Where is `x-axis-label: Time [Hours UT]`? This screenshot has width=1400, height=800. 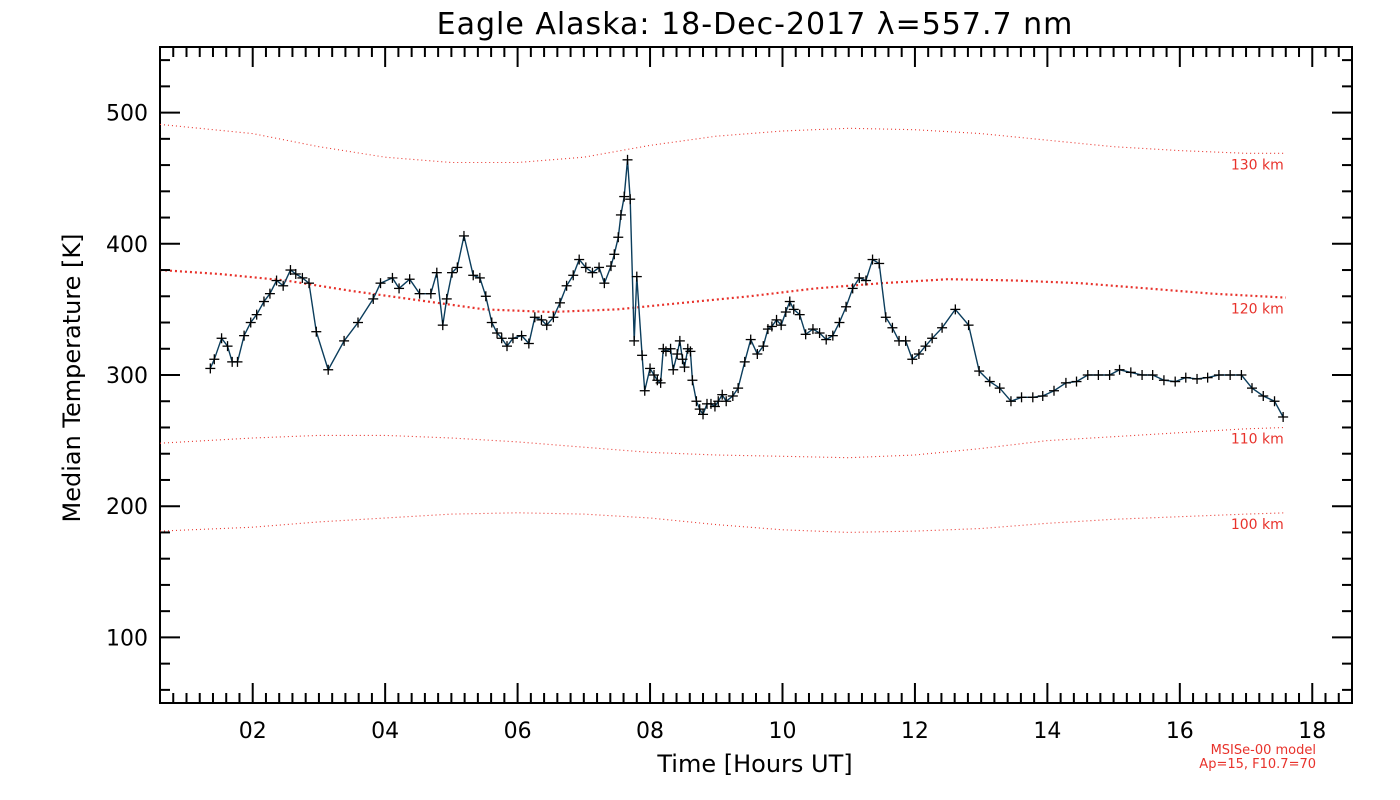 x-axis-label: Time [Hours UT] is located at coordinates (754, 764).